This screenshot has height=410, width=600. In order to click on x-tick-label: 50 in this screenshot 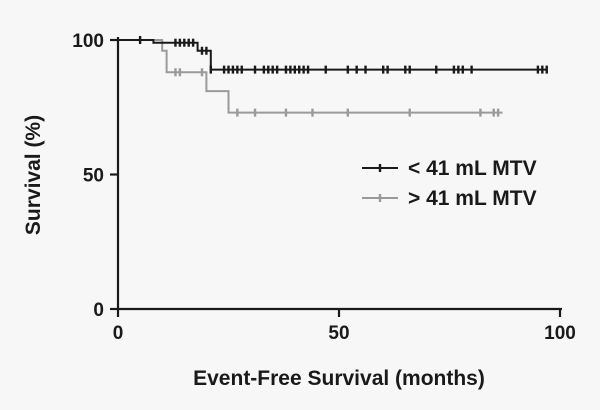, I will do `click(338, 333)`.